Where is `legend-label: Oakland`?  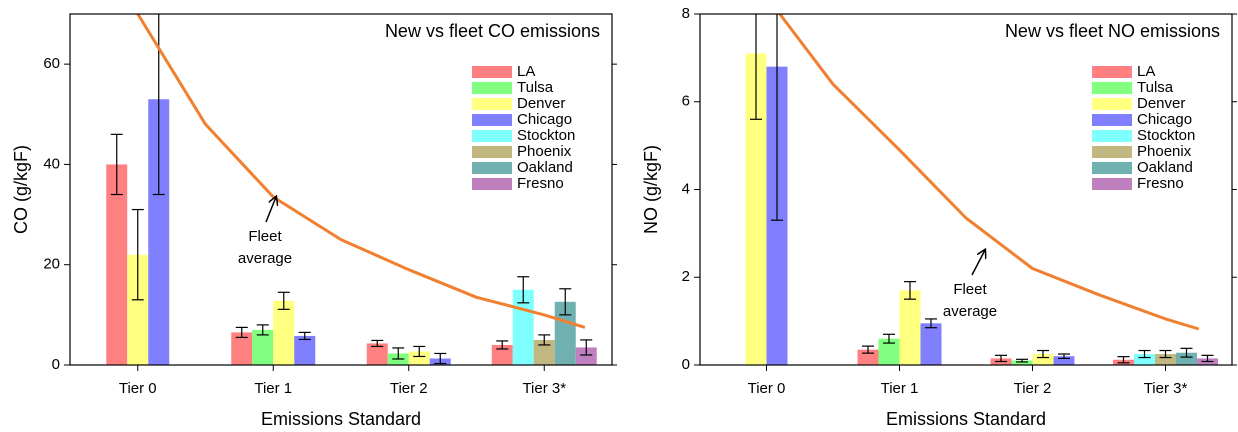
legend-label: Oakland is located at coordinates (545, 167).